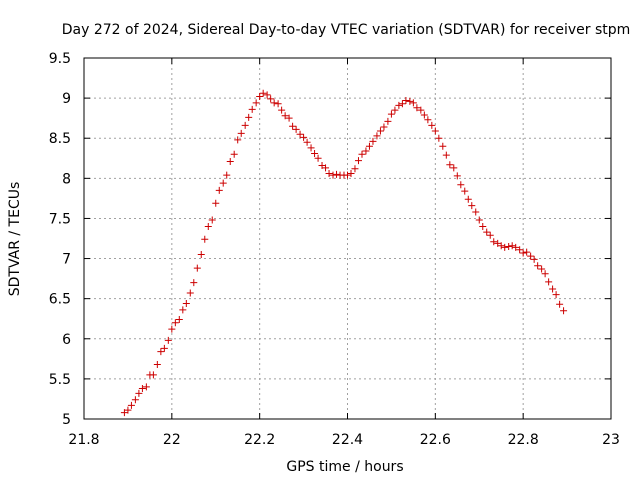 Image resolution: width=640 pixels, height=480 pixels. Describe the element at coordinates (344, 467) in the screenshot. I see `x-axis-label: GPS time / hours` at that location.